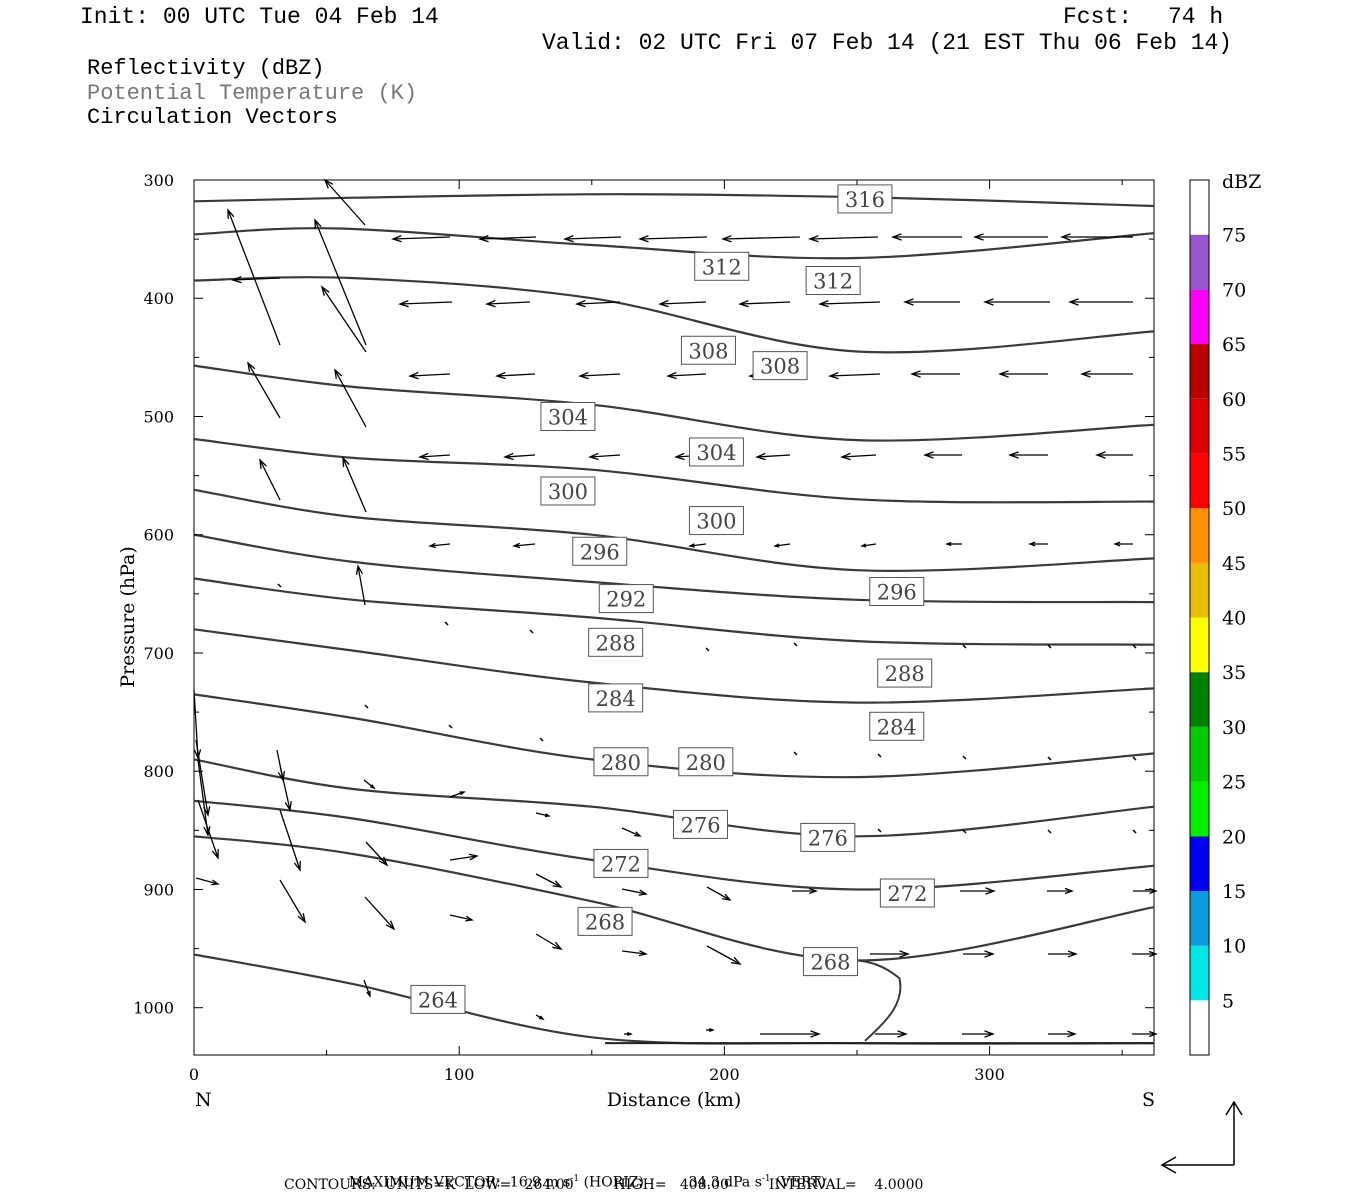  Describe the element at coordinates (1234, 236) in the screenshot. I see `colorbar-label: 75` at that location.